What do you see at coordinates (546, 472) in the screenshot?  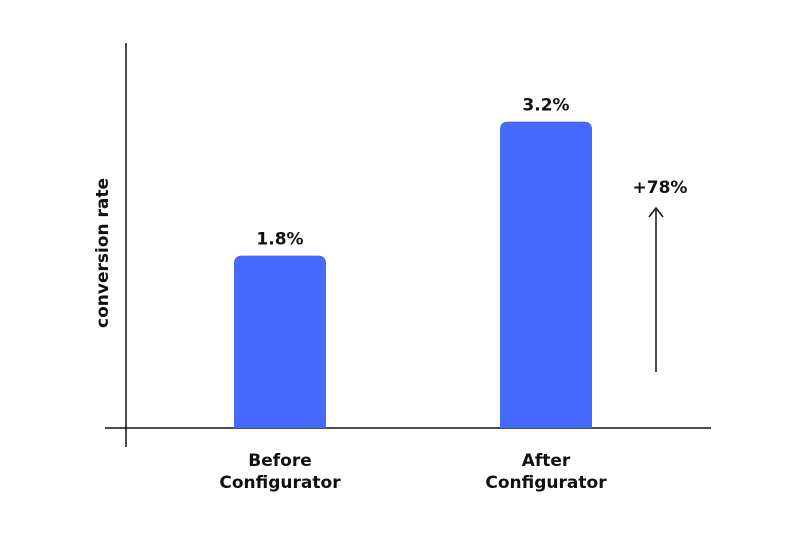 I see `x-tick-label: After Configurator` at bounding box center [546, 472].